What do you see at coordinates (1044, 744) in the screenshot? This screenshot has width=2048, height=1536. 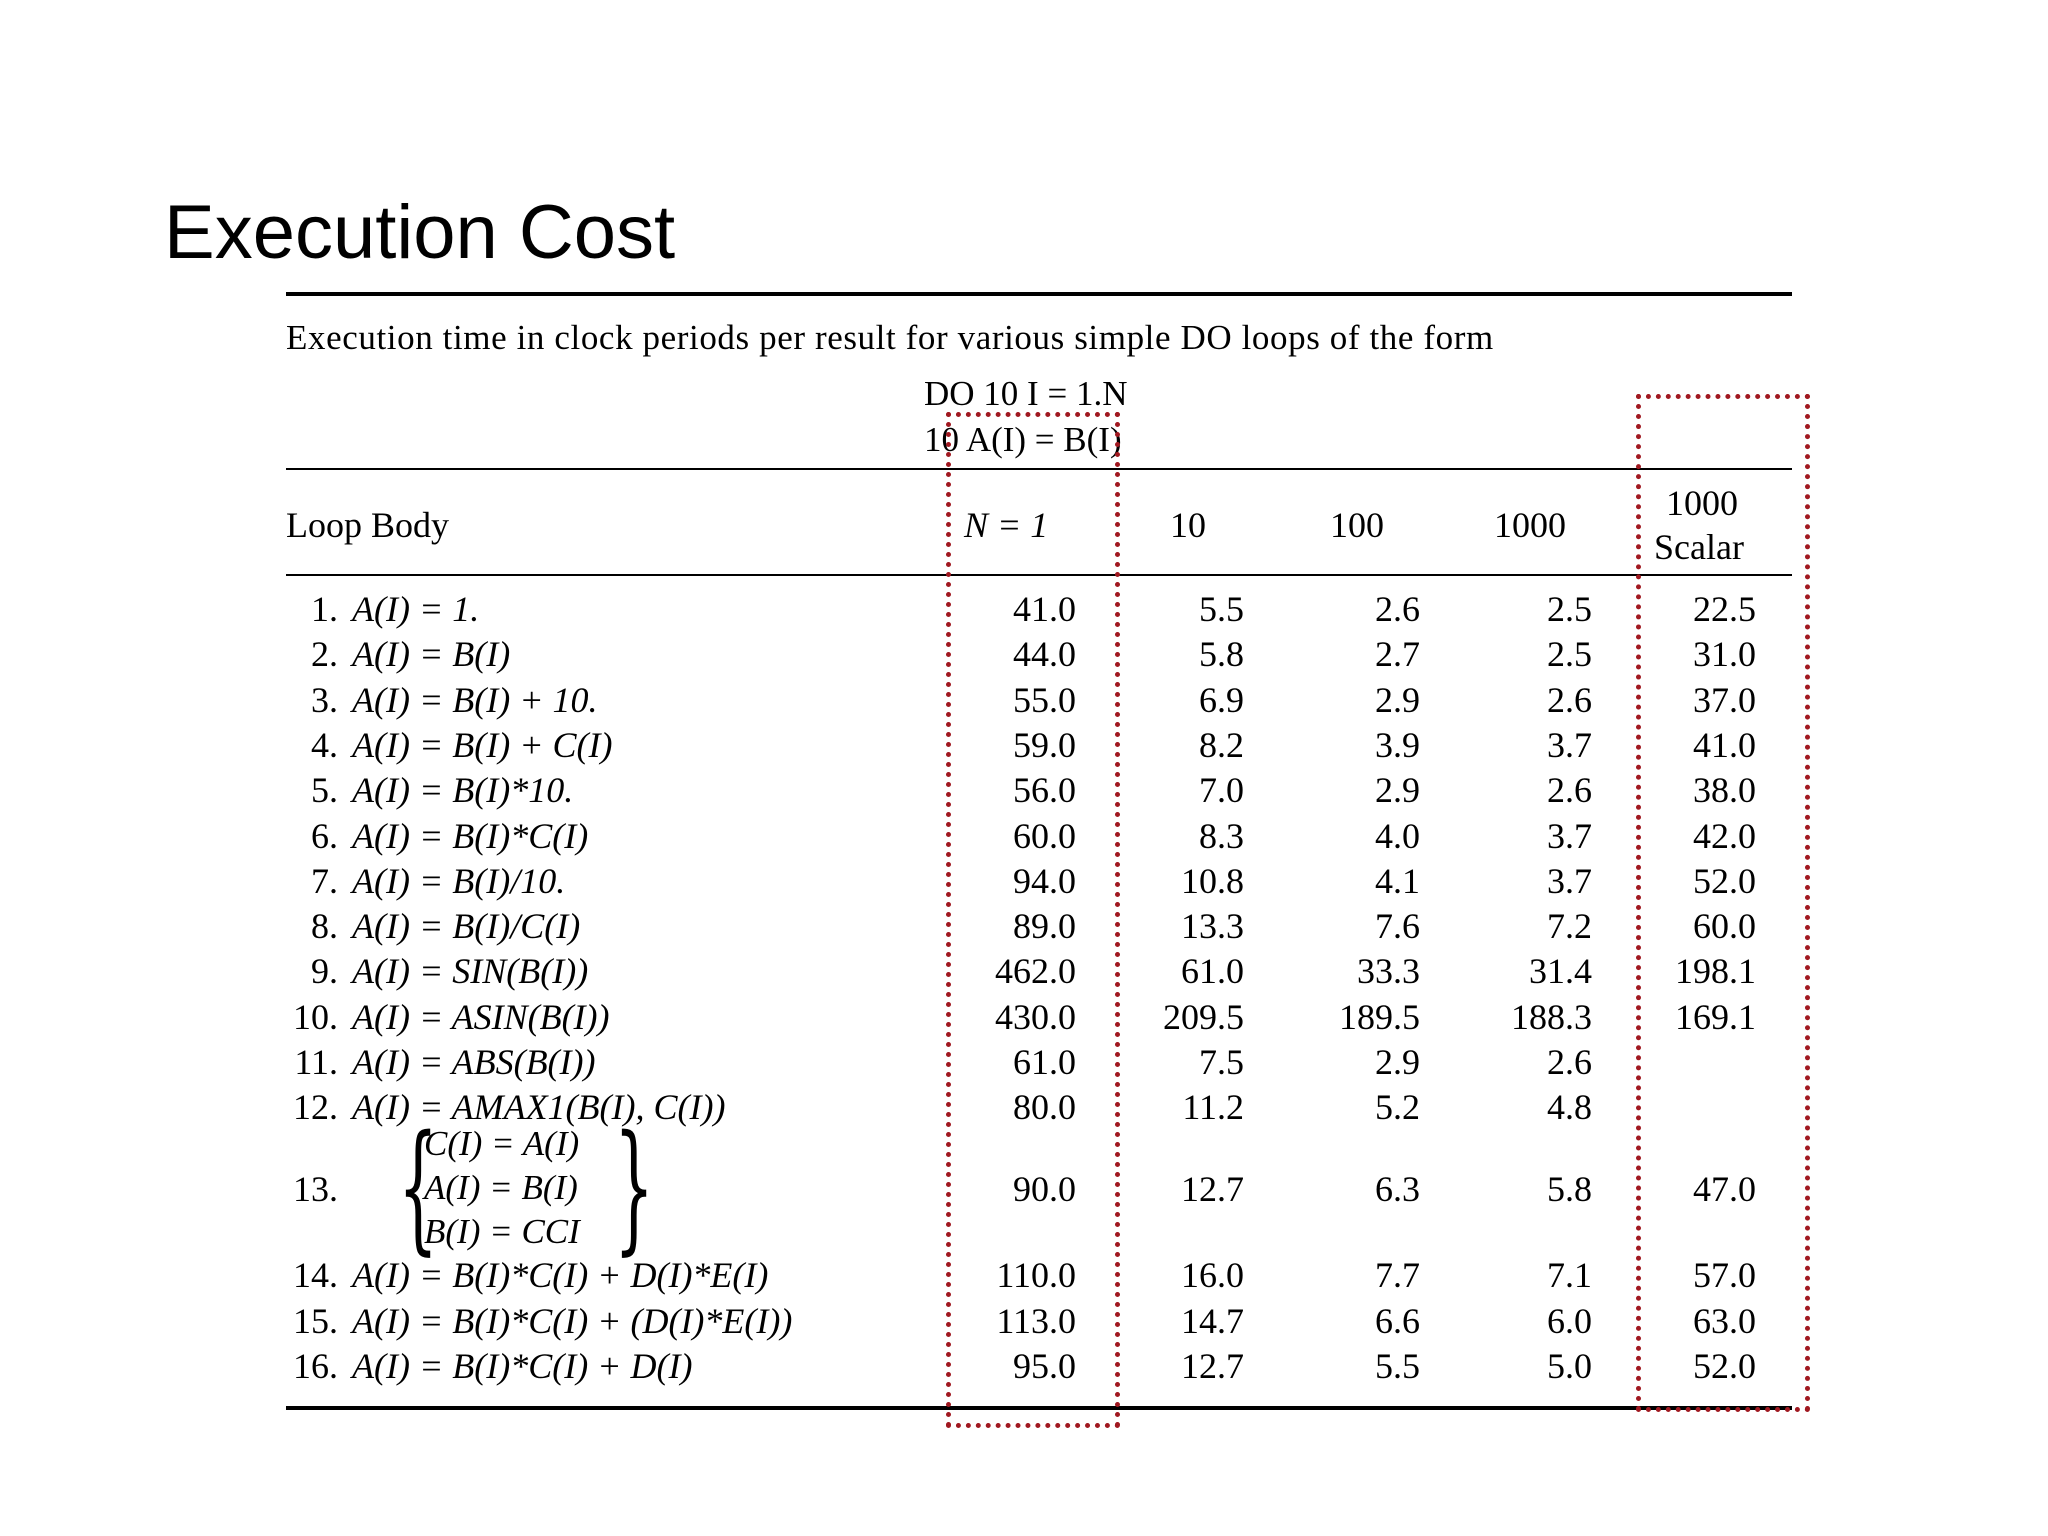 I see `row-n1-value: 59.0` at bounding box center [1044, 744].